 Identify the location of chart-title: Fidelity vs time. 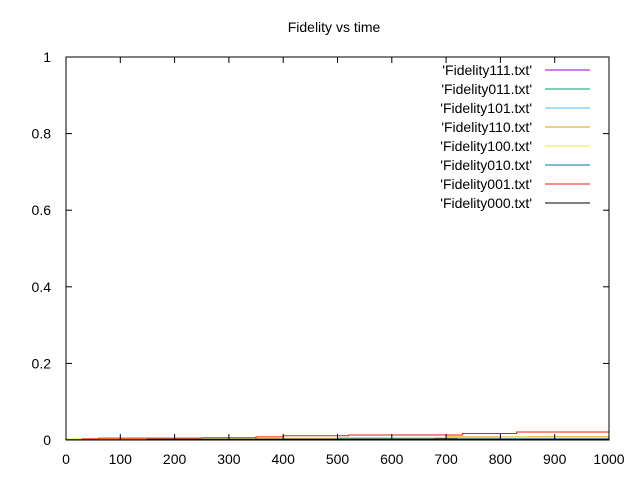
(334, 27).